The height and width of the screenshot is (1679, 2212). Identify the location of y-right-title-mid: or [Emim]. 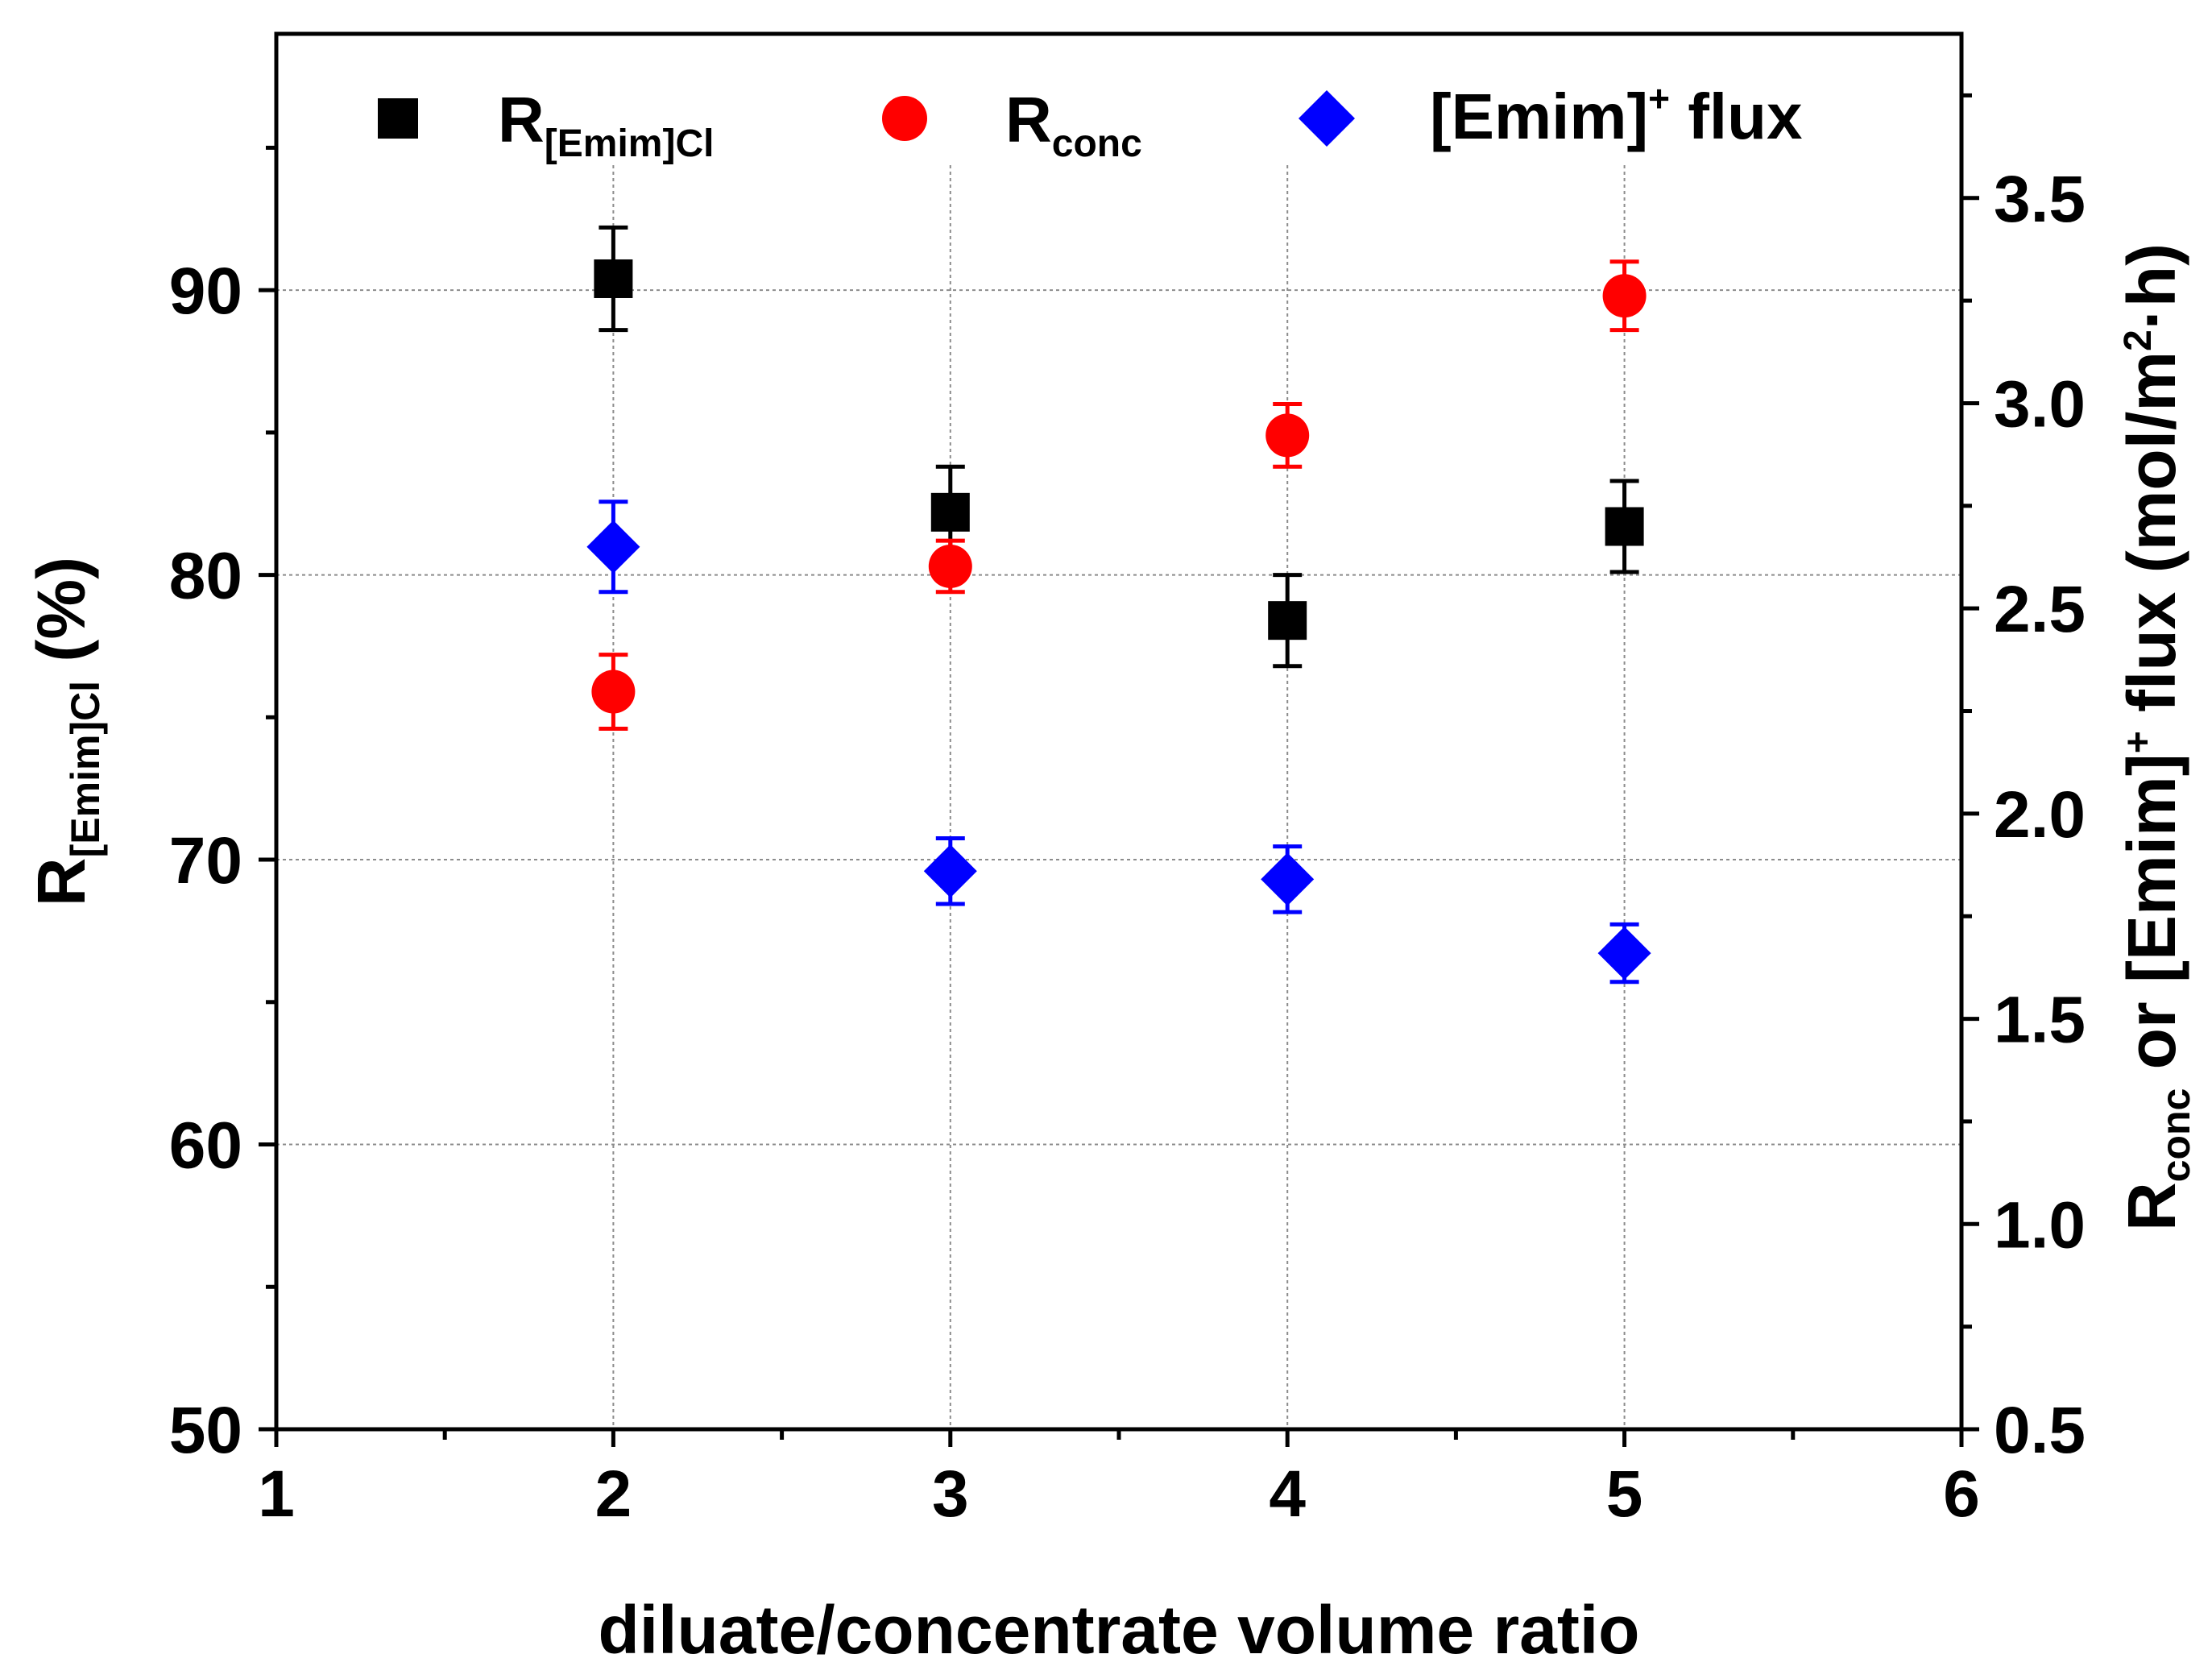
(2151, 920).